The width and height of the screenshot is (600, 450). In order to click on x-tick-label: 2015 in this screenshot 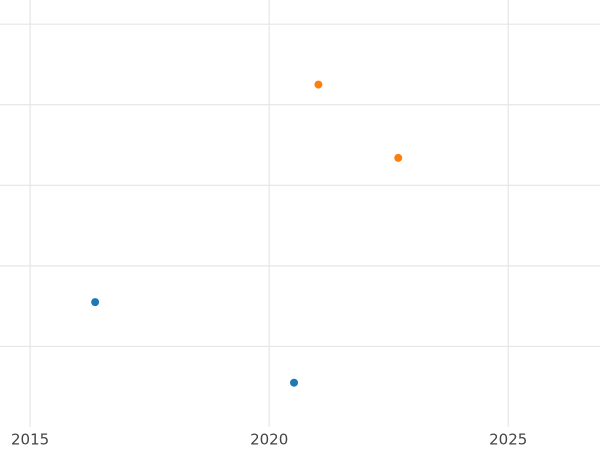, I will do `click(30, 440)`.